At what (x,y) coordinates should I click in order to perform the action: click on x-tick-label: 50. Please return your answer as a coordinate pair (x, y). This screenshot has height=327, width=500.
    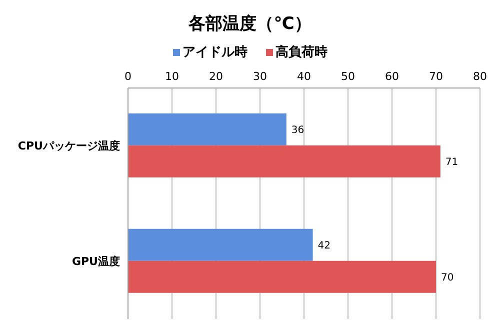
    Looking at the image, I should click on (348, 76).